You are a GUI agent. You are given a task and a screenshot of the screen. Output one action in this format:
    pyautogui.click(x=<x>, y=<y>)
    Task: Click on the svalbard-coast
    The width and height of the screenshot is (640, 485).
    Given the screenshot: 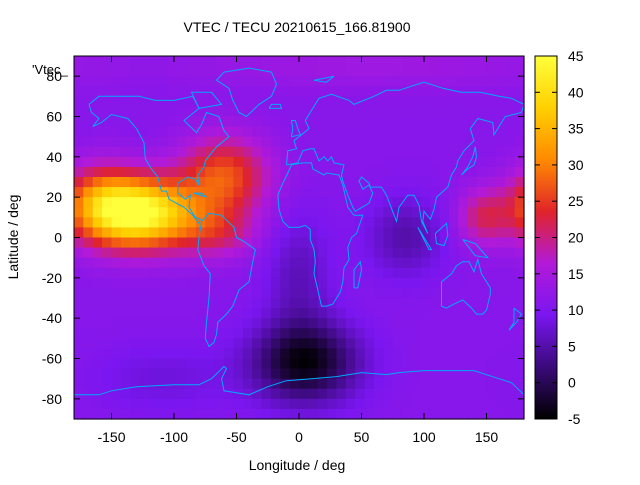 What is the action you would take?
    pyautogui.click(x=324, y=79)
    